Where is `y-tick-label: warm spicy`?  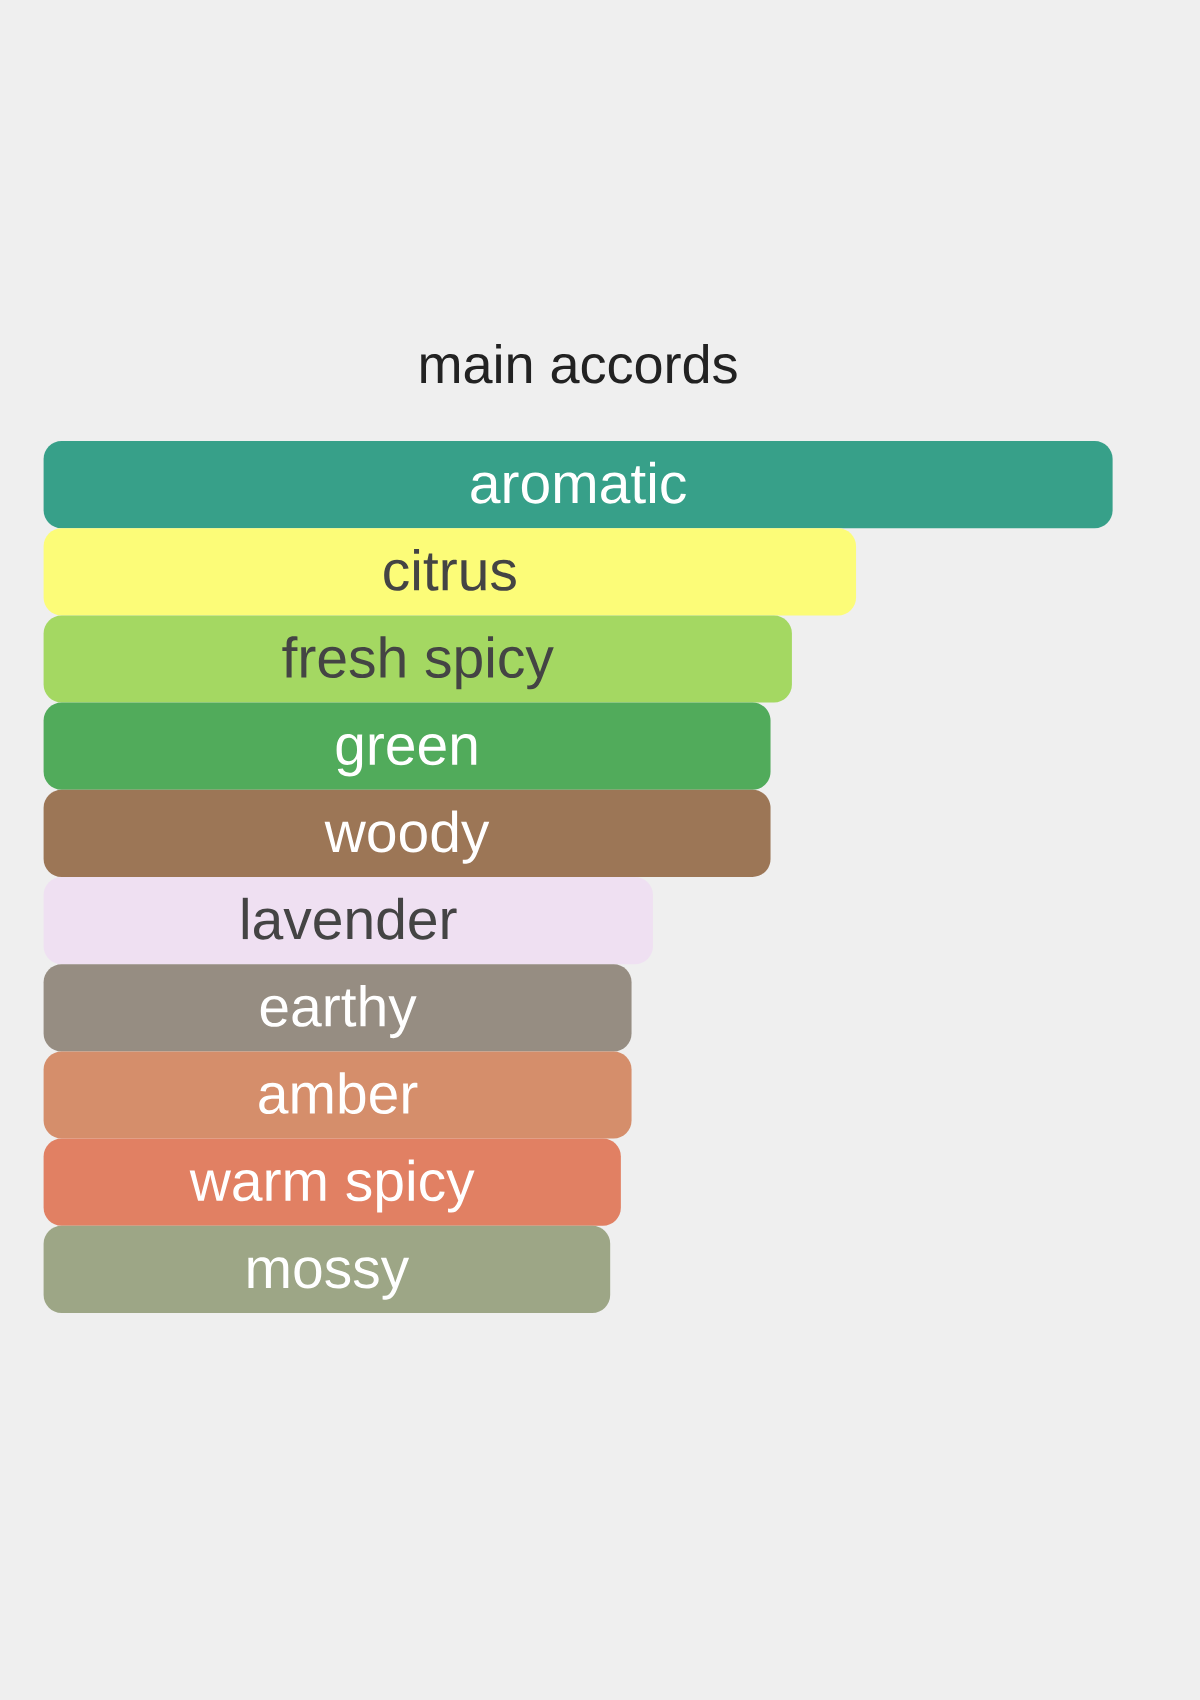 y-tick-label: warm spicy is located at coordinates (332, 1186).